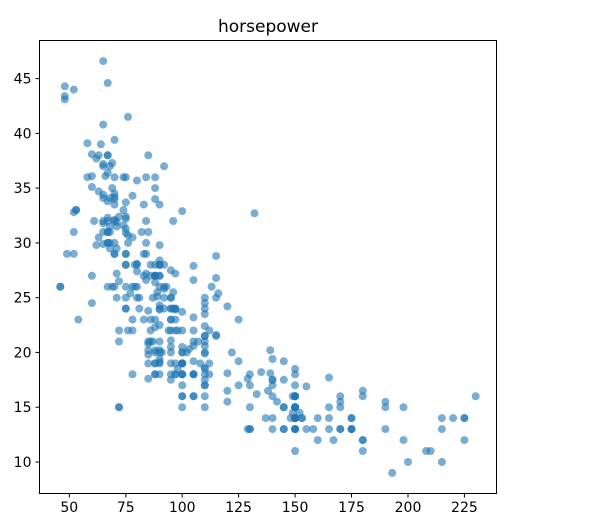 This screenshot has width=614, height=523. What do you see at coordinates (351, 508) in the screenshot?
I see `x-tick-label: 175` at bounding box center [351, 508].